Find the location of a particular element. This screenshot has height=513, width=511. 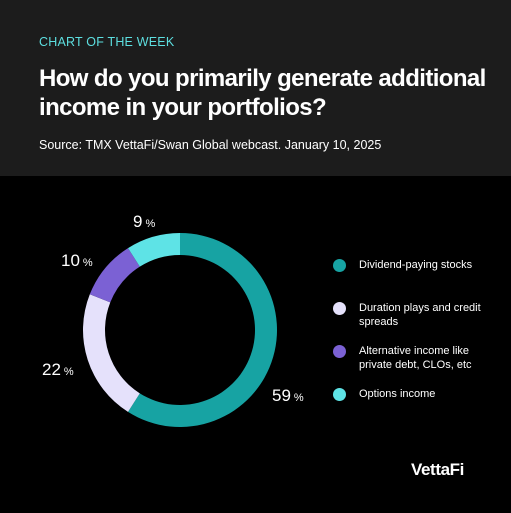

legend-item-options: Options income is located at coordinates (418, 394).